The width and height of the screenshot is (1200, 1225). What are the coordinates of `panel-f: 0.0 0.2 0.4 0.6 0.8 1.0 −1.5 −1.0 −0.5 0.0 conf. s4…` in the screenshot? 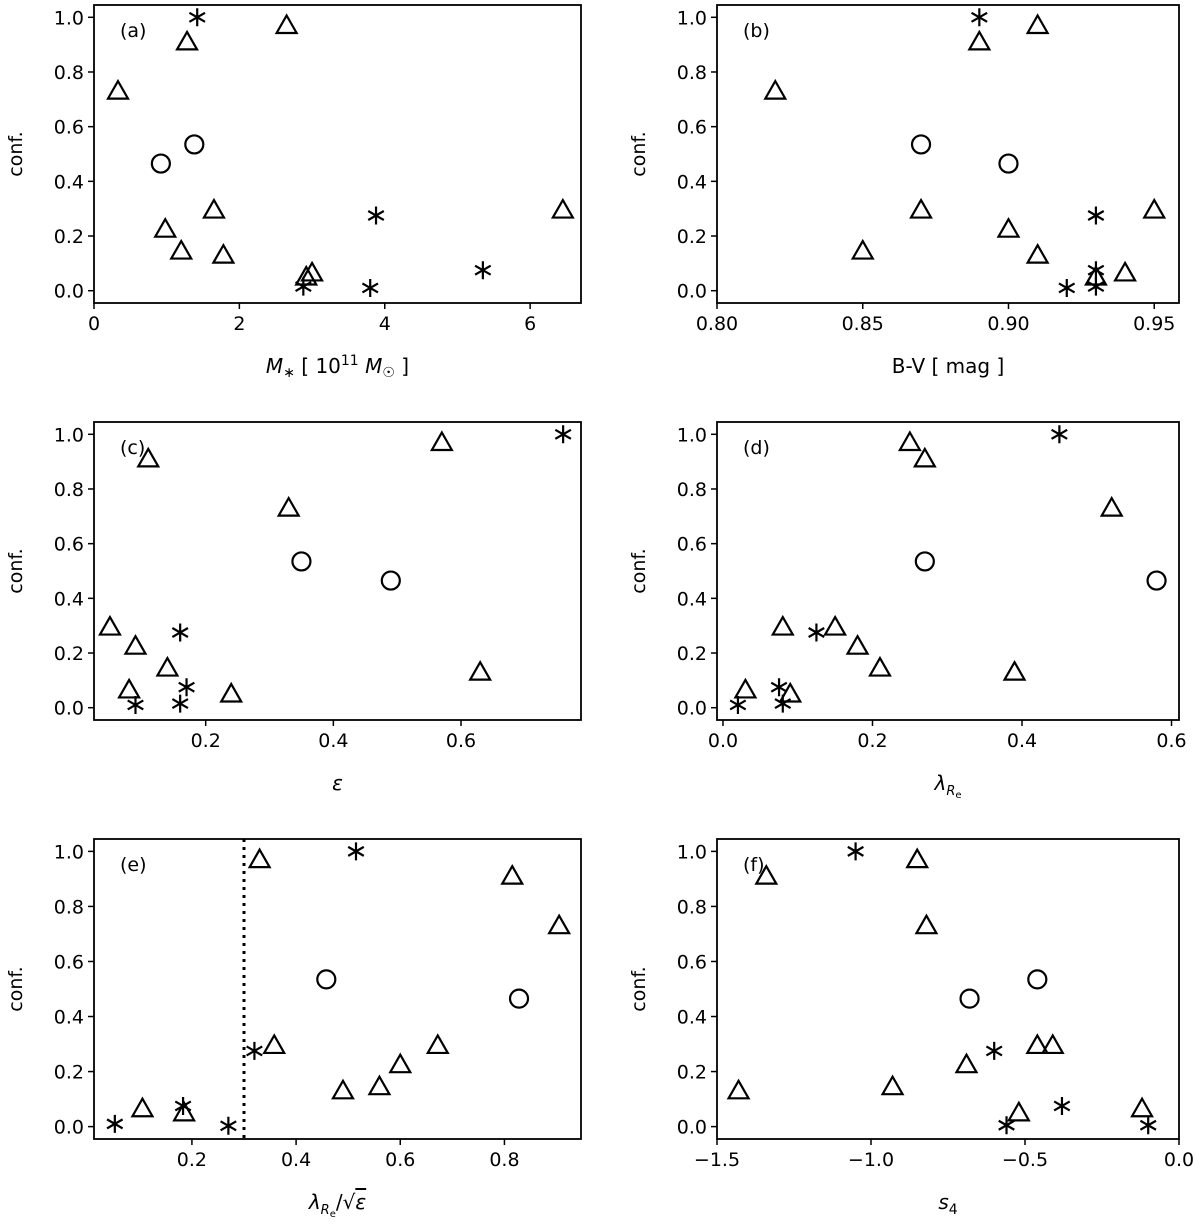 It's located at (911, 1028).